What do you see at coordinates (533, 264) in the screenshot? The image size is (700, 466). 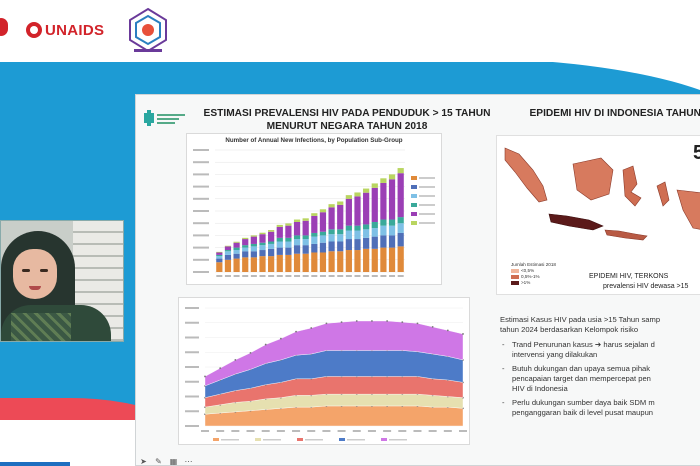 I see `map-legend-title: Jumlah Estimasi 2018` at bounding box center [533, 264].